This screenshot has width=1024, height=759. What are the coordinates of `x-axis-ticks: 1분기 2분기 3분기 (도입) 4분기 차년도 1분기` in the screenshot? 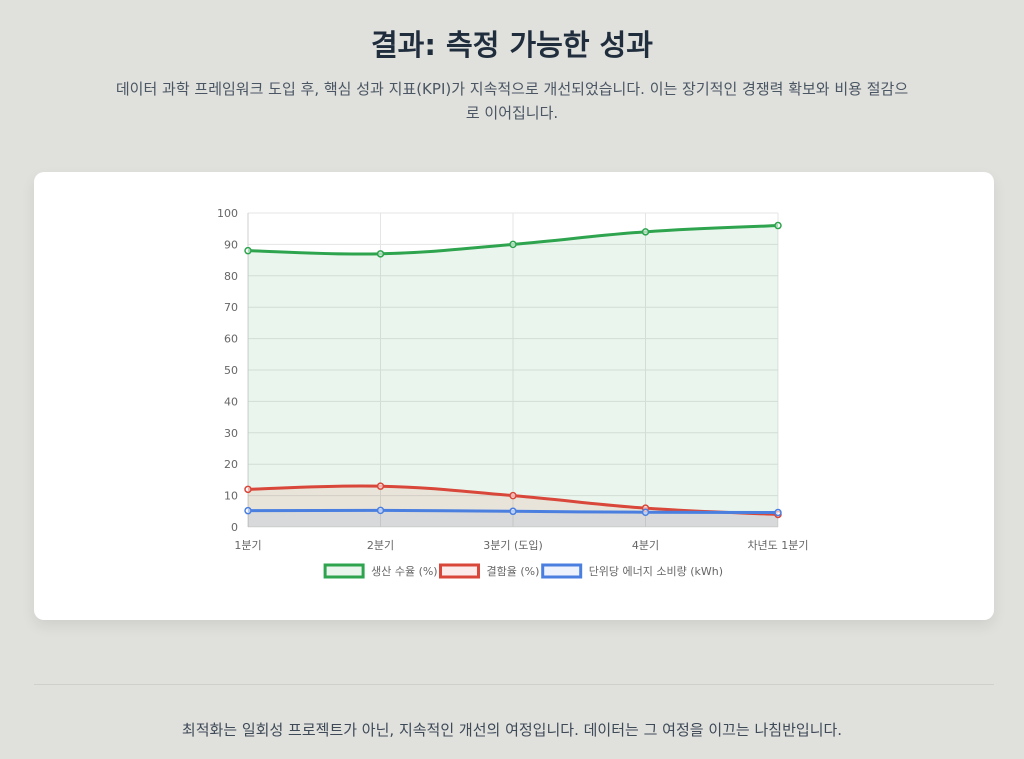 It's located at (521, 545).